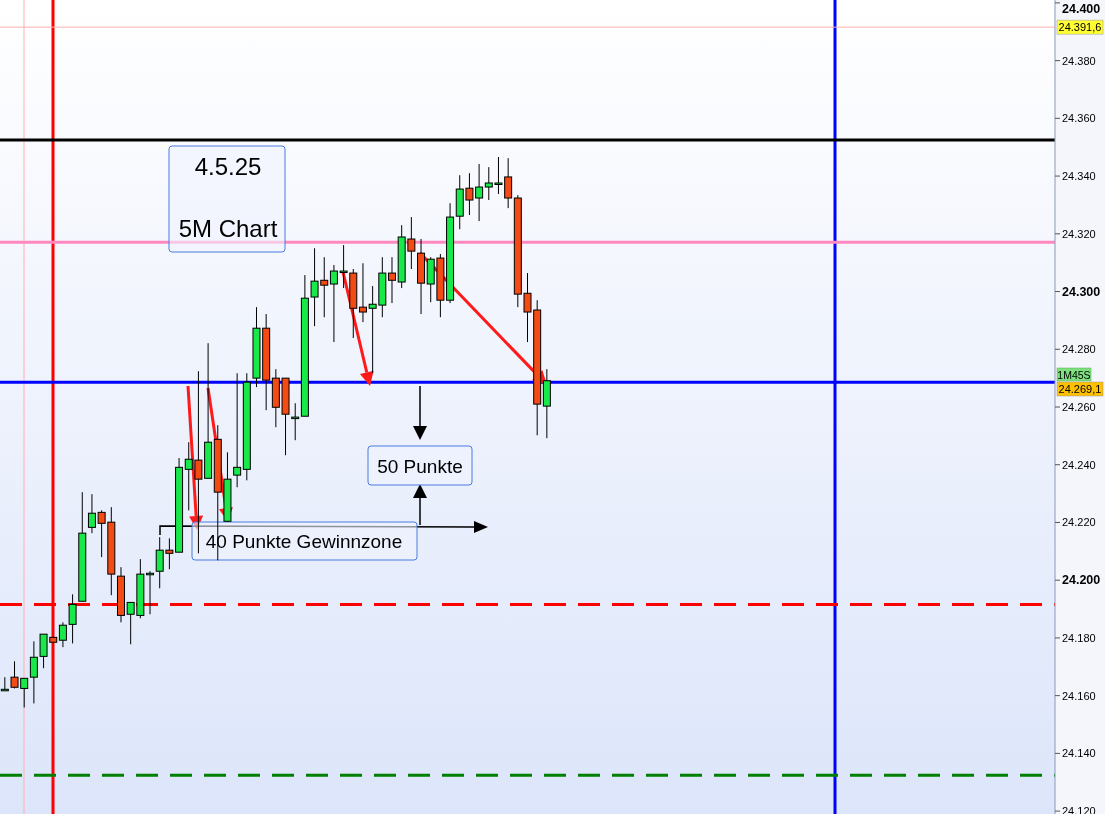  I want to click on ref-line-label: 24.391,6, so click(1080, 27).